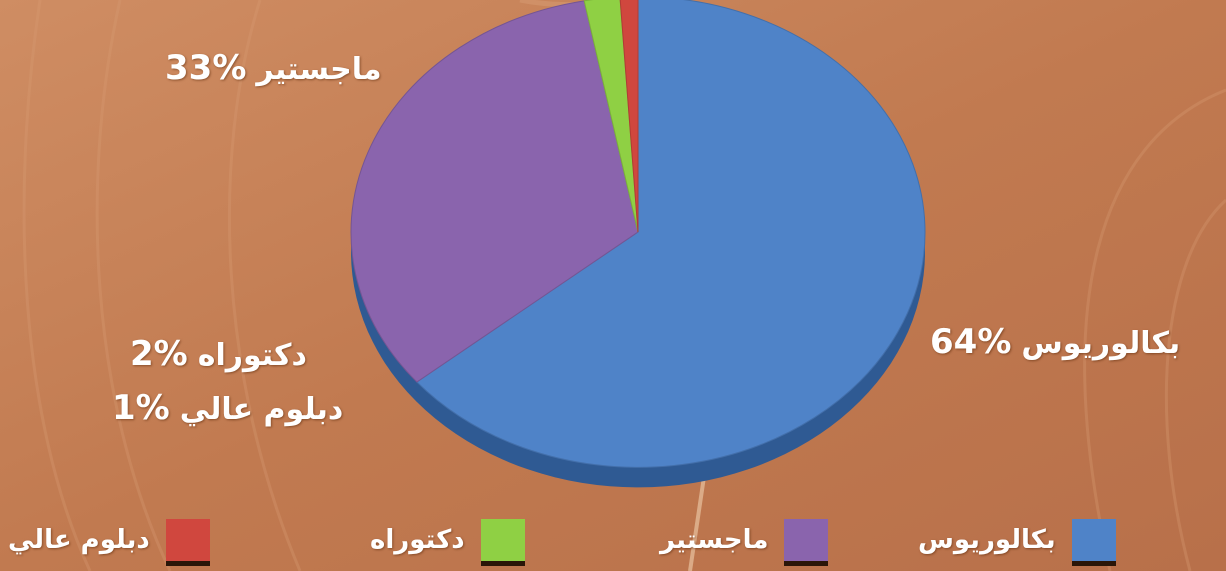 The height and width of the screenshot is (571, 1226). What do you see at coordinates (252, 355) in the screenshot?
I see `slice-name: دكتوراه` at bounding box center [252, 355].